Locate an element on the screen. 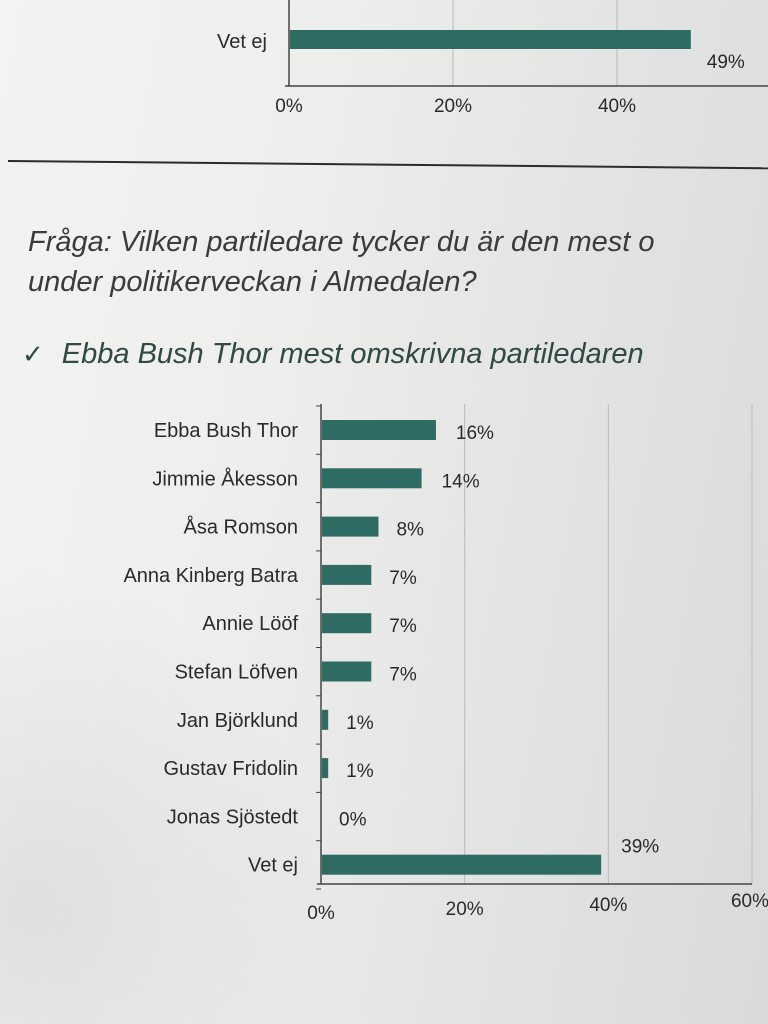 This screenshot has width=768, height=1024. main-chart-value-label: 16% is located at coordinates (475, 433).